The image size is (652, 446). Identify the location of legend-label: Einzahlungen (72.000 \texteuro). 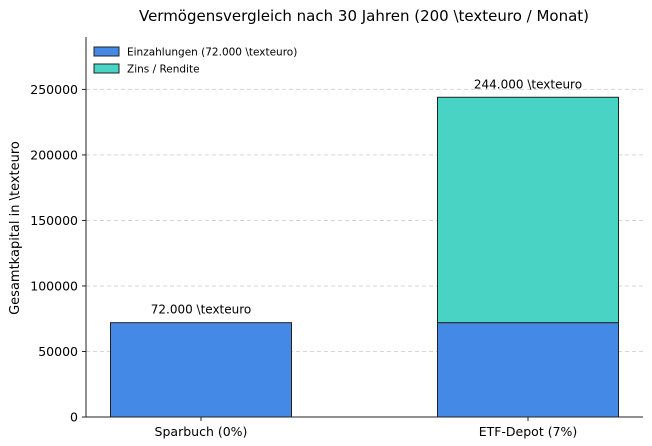
(212, 53).